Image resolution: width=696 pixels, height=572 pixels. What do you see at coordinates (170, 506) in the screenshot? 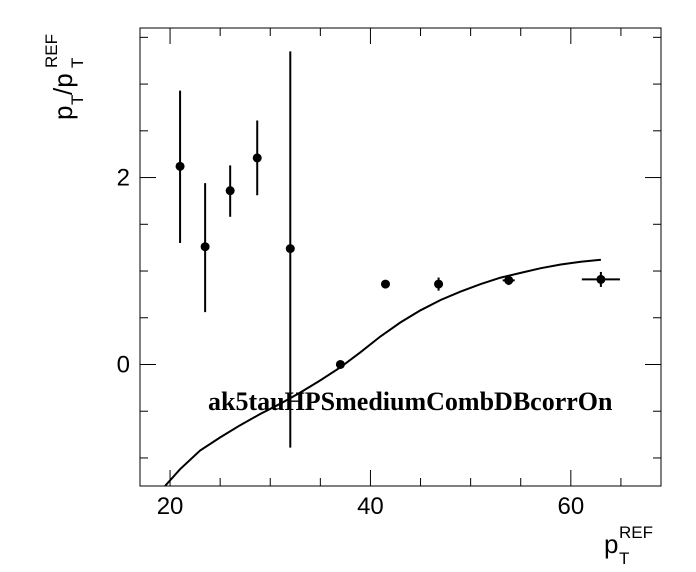
I see `x-tick-label: 20` at bounding box center [170, 506].